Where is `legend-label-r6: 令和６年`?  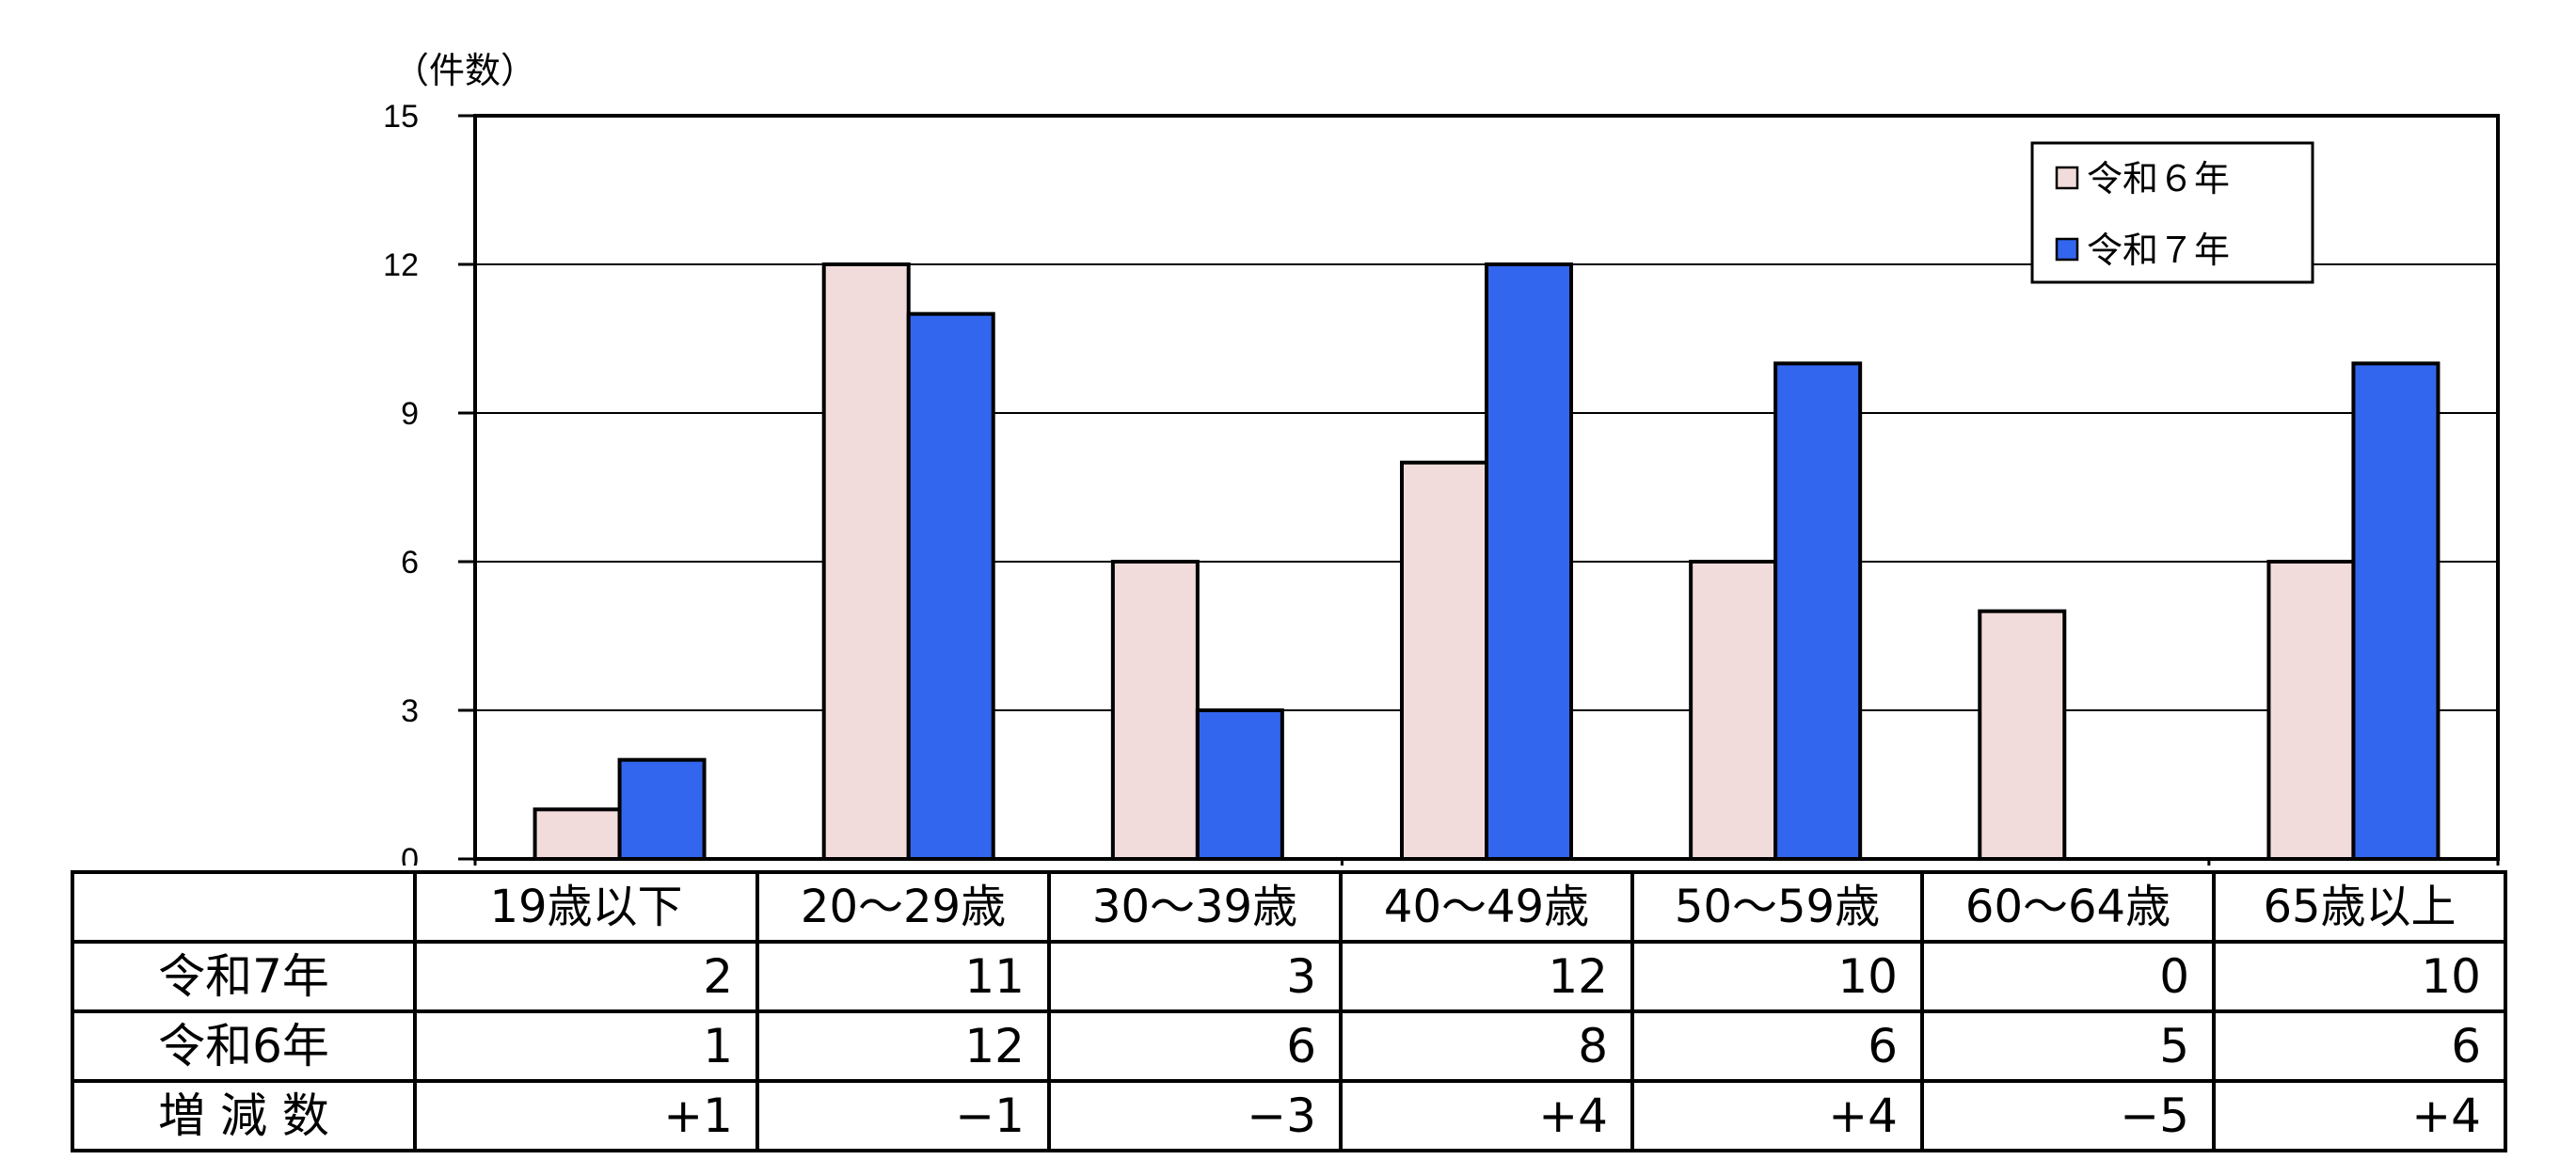
legend-label-r6: 令和６年 is located at coordinates (2158, 178).